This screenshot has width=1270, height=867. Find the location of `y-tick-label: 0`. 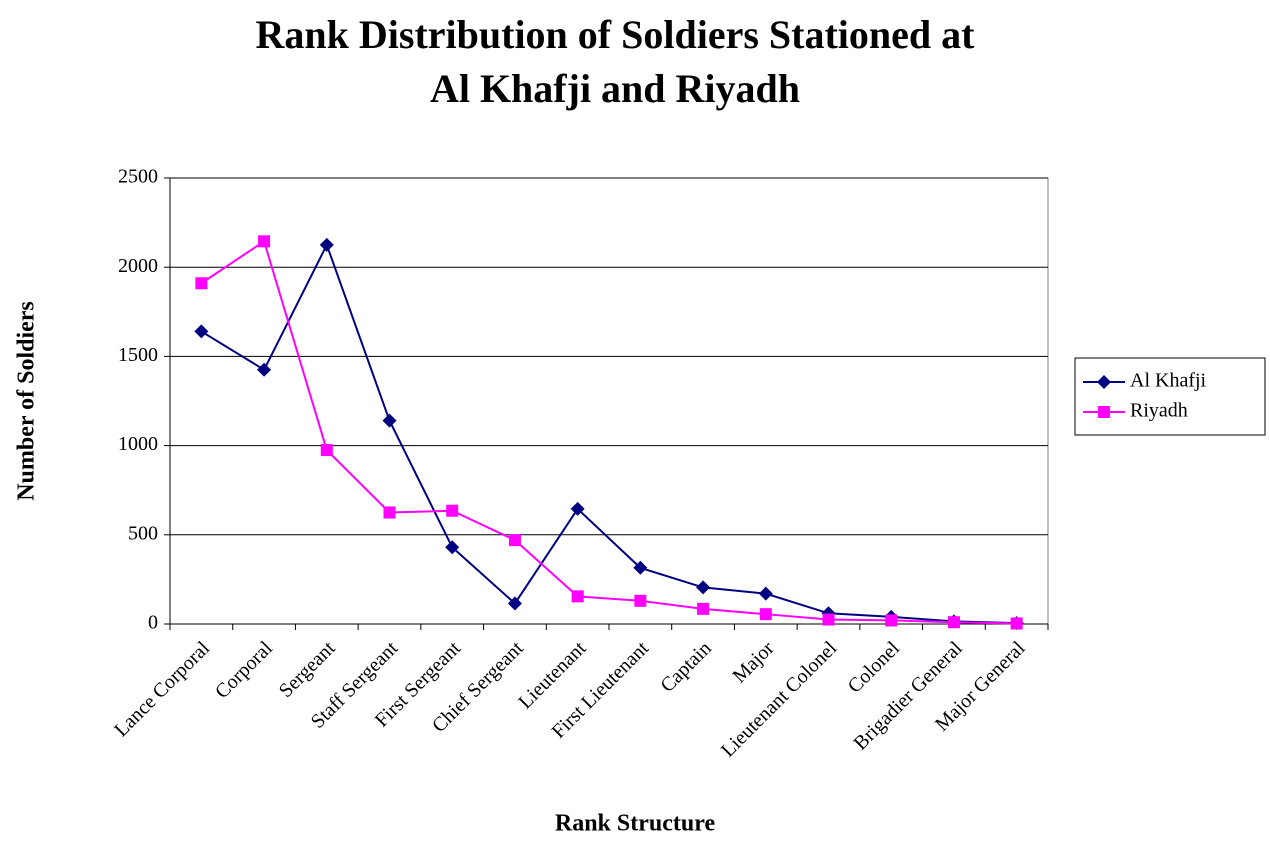

y-tick-label: 0 is located at coordinates (153, 623).